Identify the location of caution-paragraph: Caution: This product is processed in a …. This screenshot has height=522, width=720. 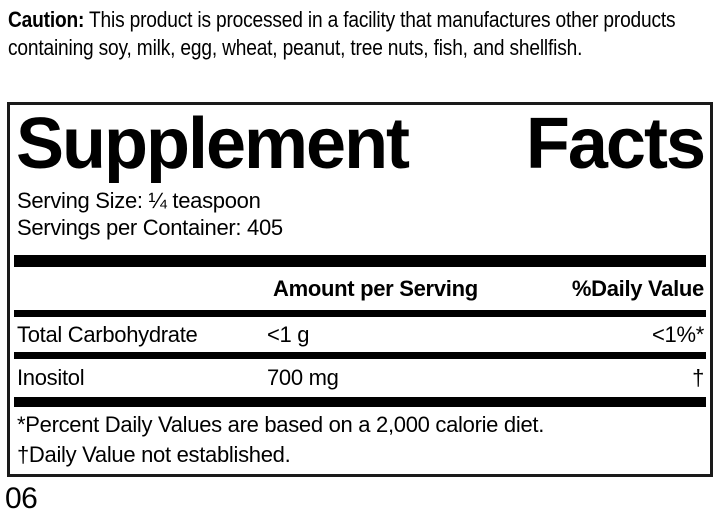
(361, 34).